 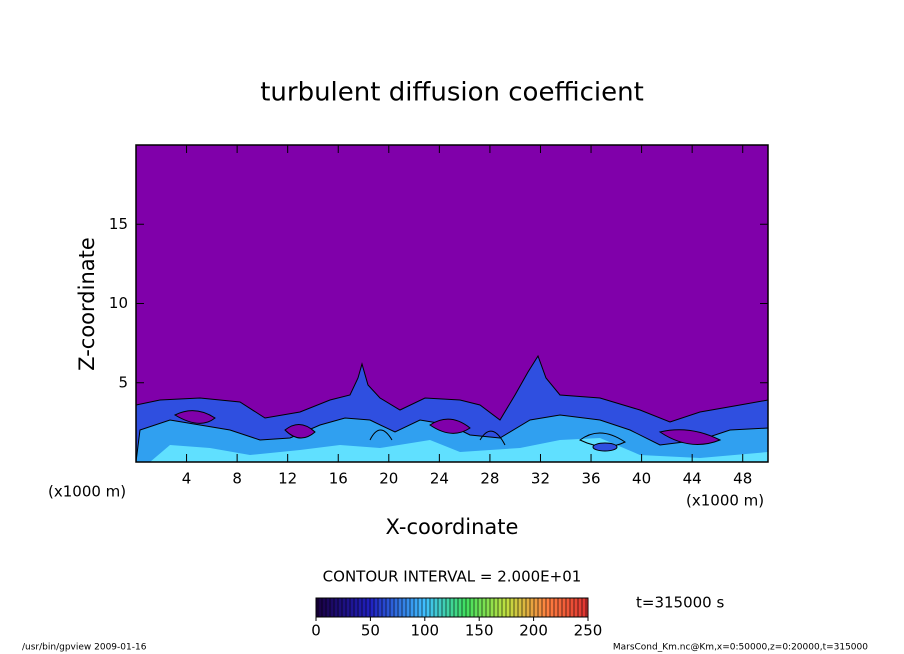 What do you see at coordinates (237, 479) in the screenshot?
I see `x-tick-label: 8` at bounding box center [237, 479].